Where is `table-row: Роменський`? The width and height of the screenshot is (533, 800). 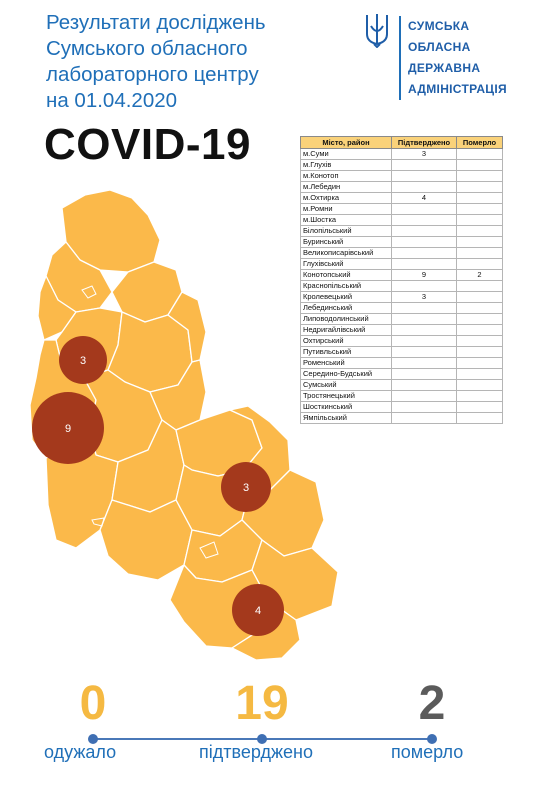
table-row: Роменський is located at coordinates (401, 363).